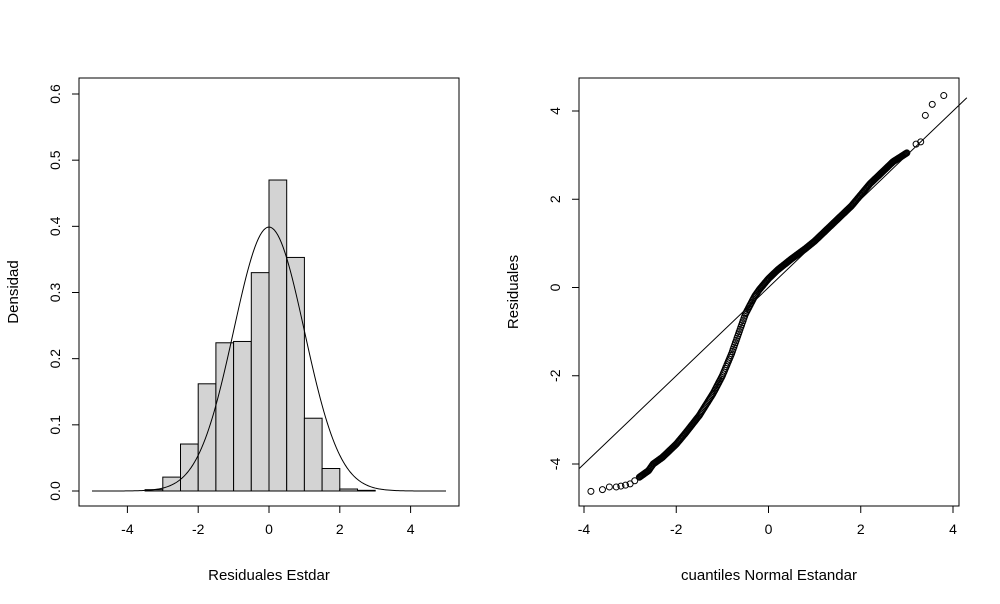 This screenshot has width=1000, height=604. What do you see at coordinates (63, 292) in the screenshot?
I see `histogram-y-axis: 0.0 0.1 0.2 0.3 0.4 0.5 0.6` at bounding box center [63, 292].